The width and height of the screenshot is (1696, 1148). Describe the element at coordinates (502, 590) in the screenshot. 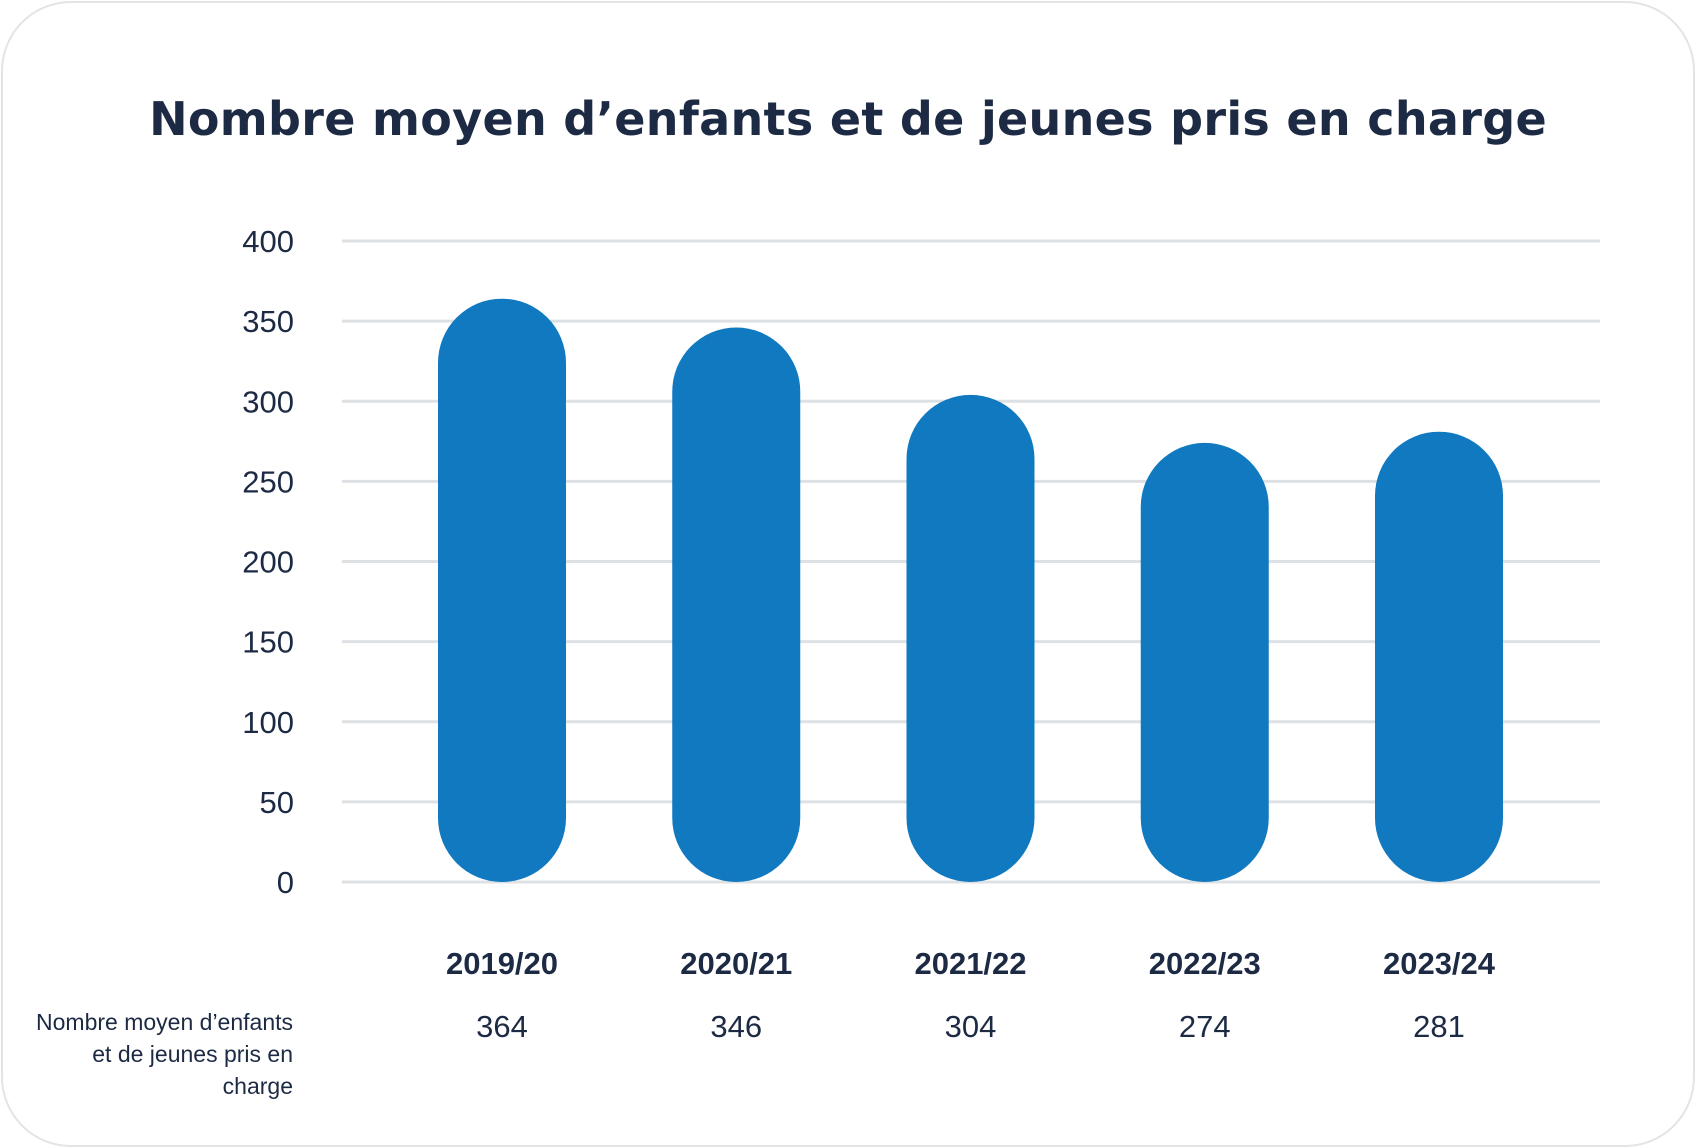

I see `bar-2019/20` at that location.